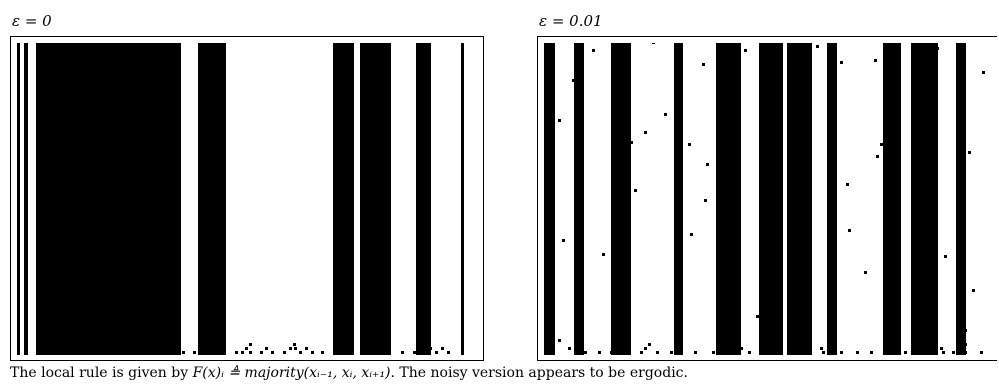 The height and width of the screenshot is (388, 999). I want to click on caption-formula: F(x)ᵢ ≜ majority(xᵢ₋₁, xᵢ, xᵢ₊₁), so click(291, 373).